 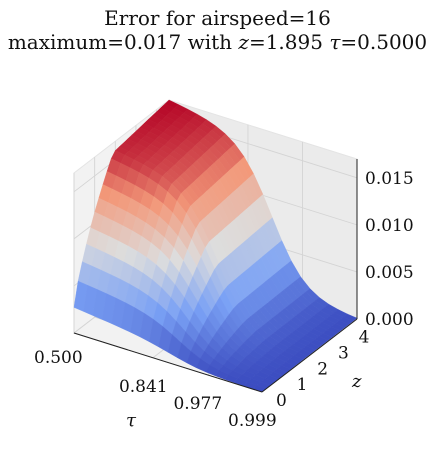 What do you see at coordinates (335, 42) in the screenshot?
I see `title-tau-symbol: τ` at bounding box center [335, 42].